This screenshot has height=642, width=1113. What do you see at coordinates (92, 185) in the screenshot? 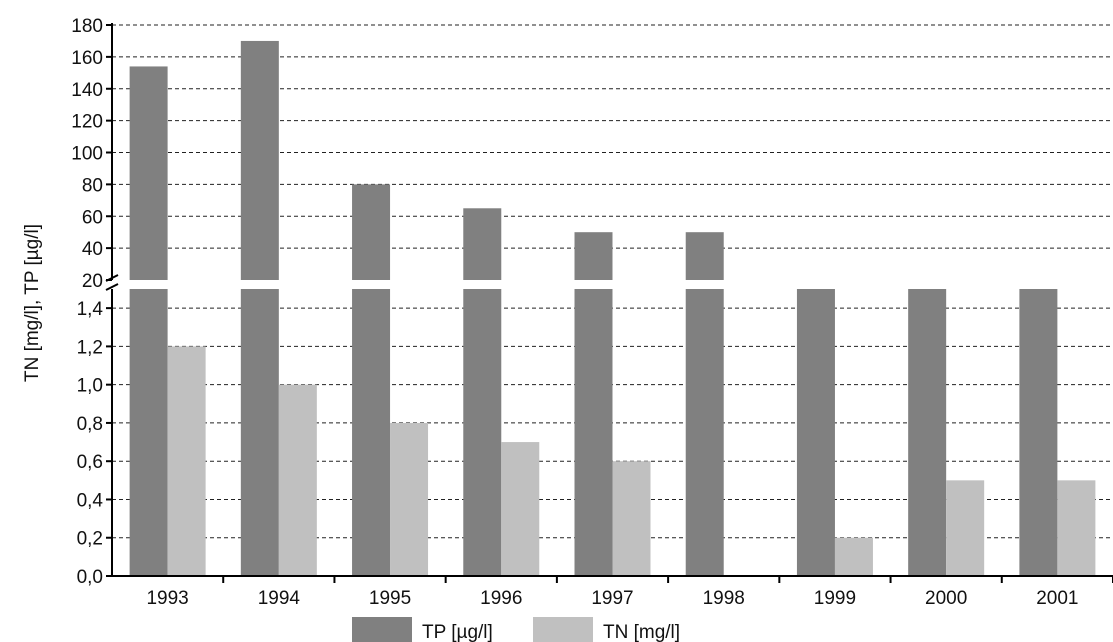
I see `y-tick-label-upper: 80` at bounding box center [92, 185].